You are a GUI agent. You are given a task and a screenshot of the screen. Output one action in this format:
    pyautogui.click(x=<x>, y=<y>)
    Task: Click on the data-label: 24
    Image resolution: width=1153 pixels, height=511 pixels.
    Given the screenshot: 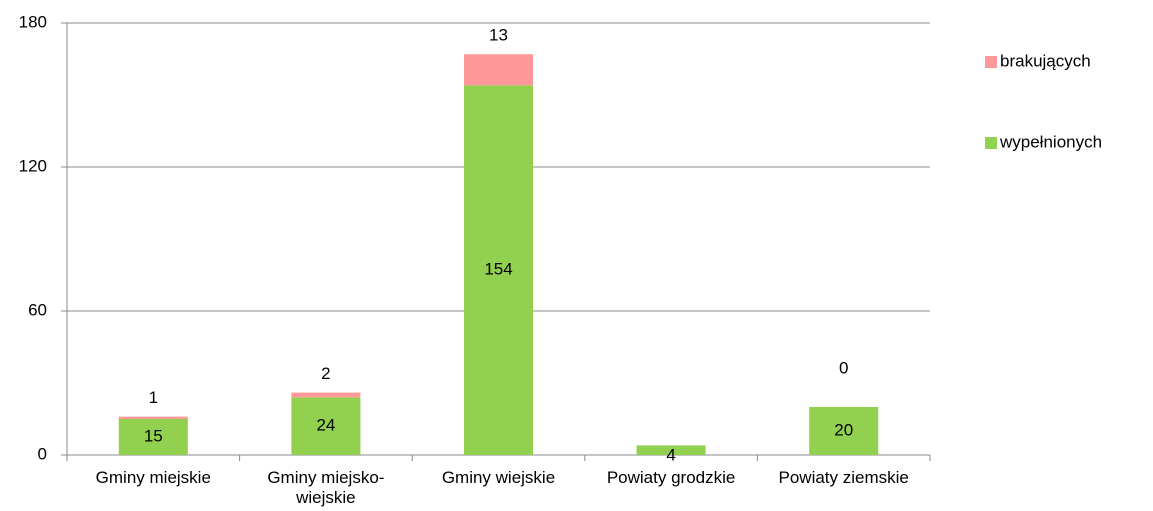 What is the action you would take?
    pyautogui.click(x=325, y=425)
    